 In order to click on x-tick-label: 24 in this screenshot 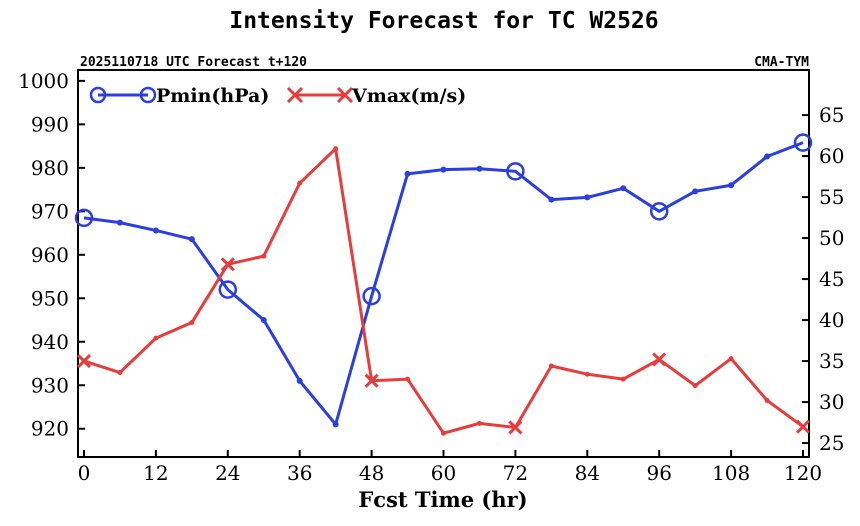, I will do `click(227, 473)`.